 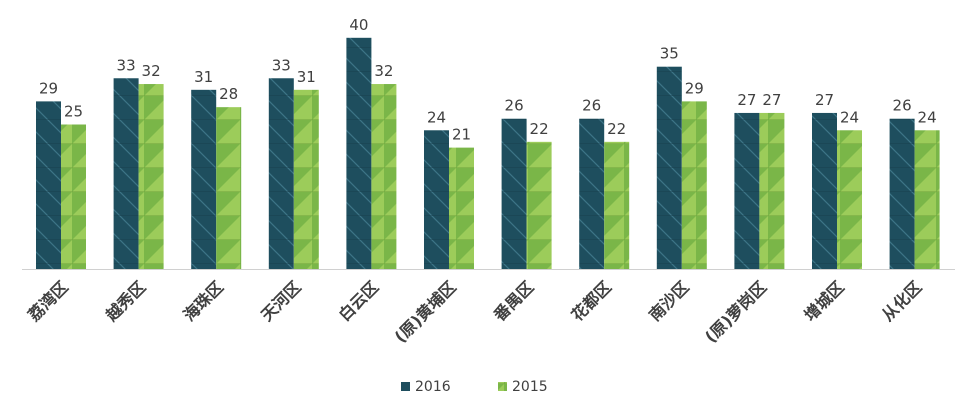 I want to click on x-tick-label-11: 从化区, so click(x=901, y=300).